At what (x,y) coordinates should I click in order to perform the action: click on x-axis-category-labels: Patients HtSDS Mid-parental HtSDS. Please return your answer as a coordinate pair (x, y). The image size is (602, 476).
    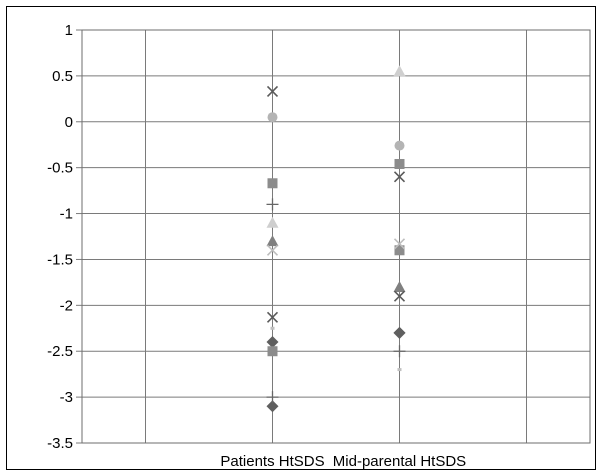
    Looking at the image, I should click on (343, 461).